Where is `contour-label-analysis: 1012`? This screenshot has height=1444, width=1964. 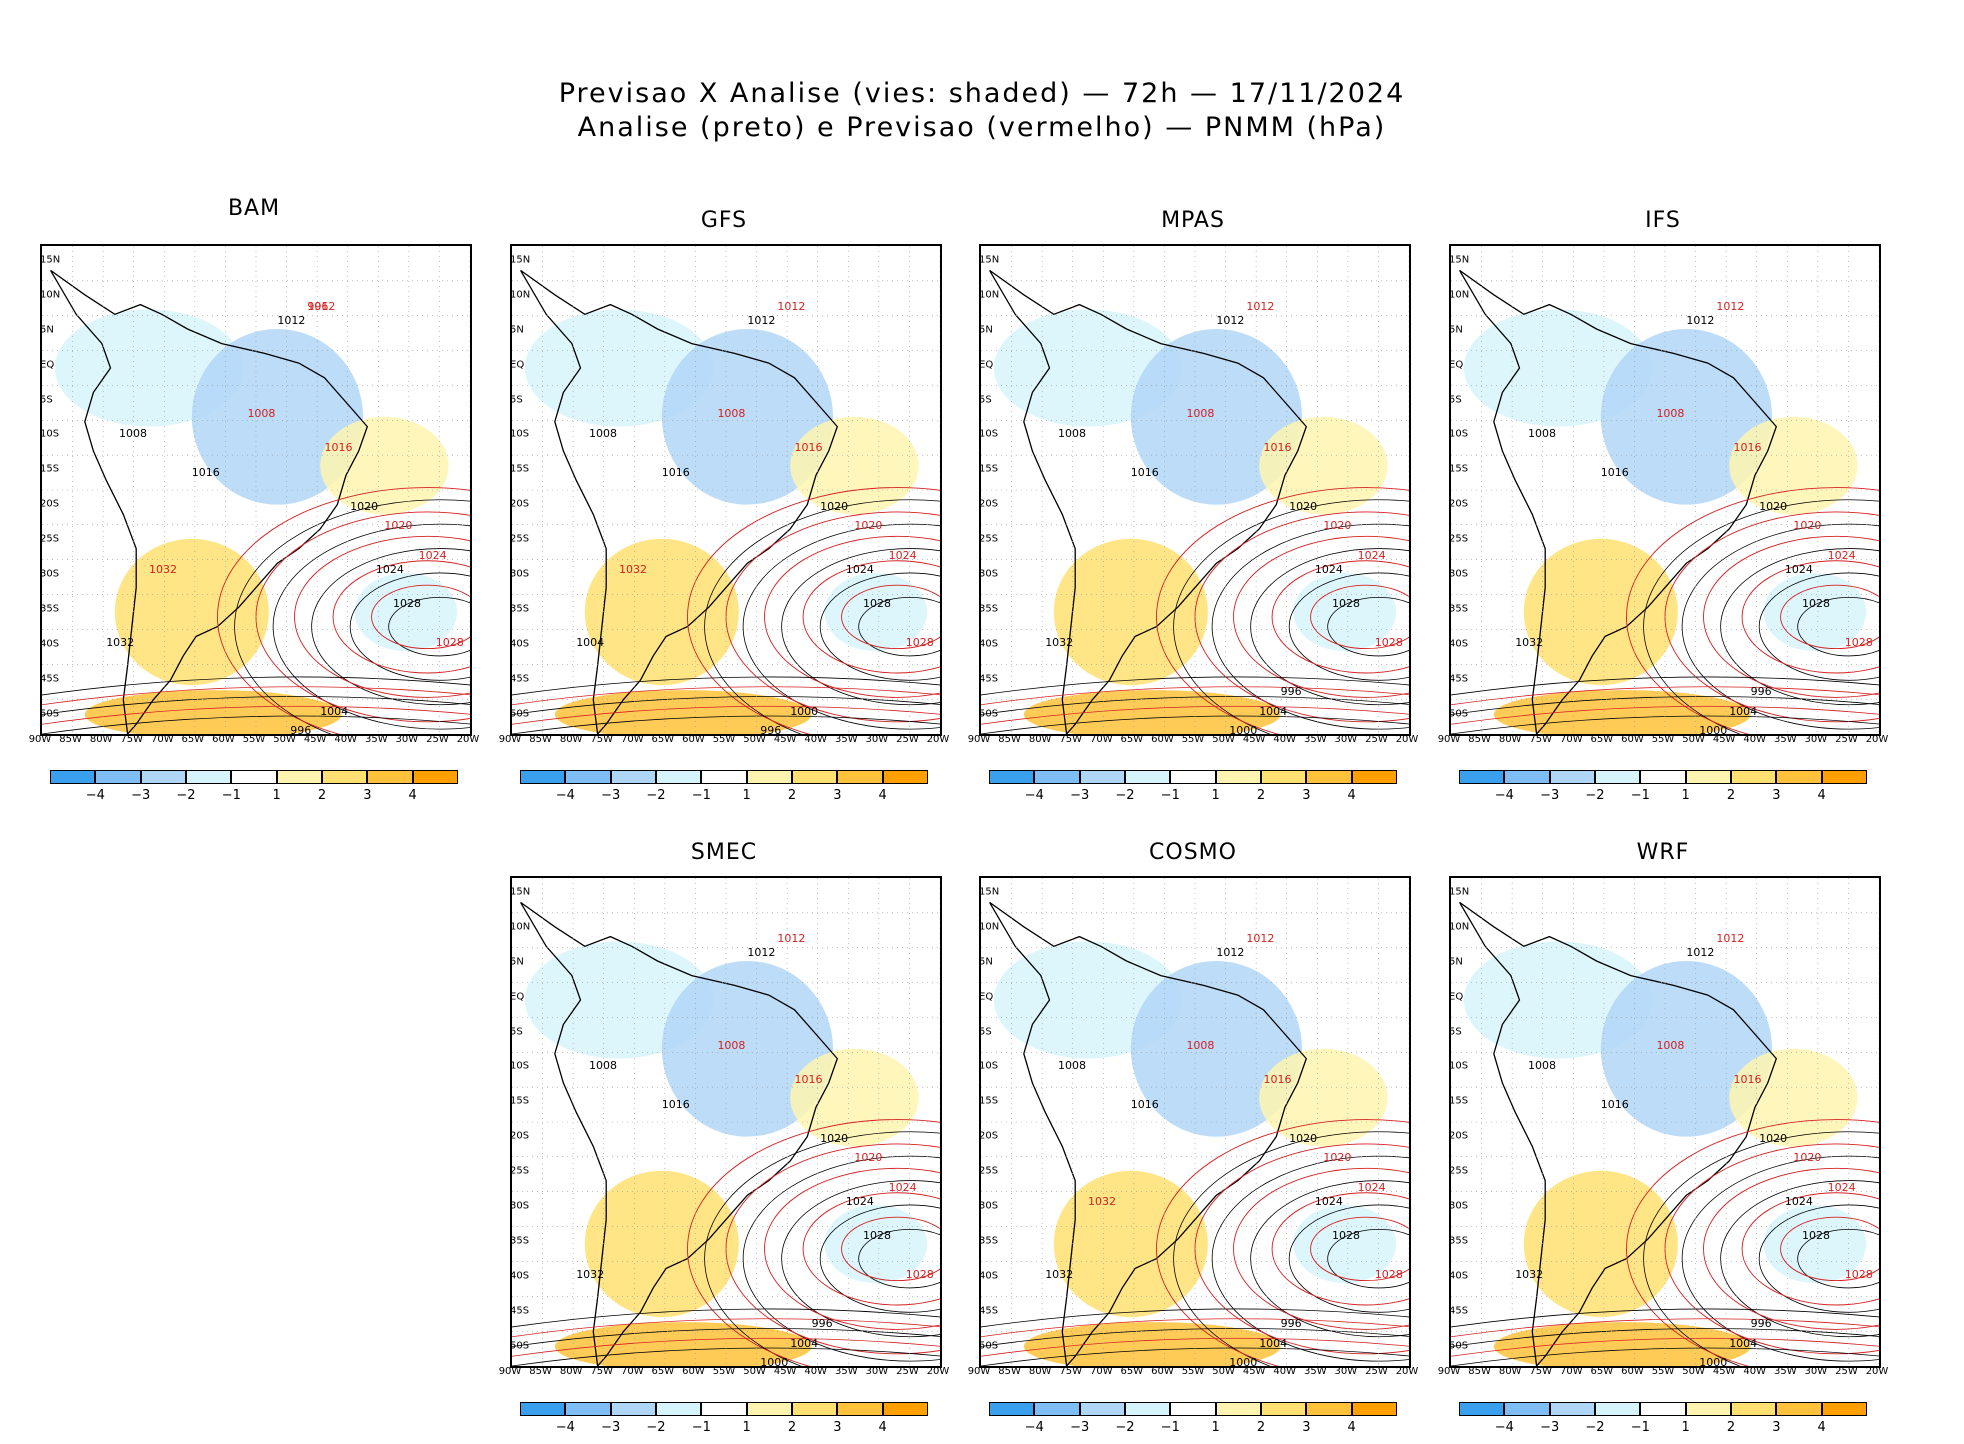 contour-label-analysis: 1012 is located at coordinates (1700, 953).